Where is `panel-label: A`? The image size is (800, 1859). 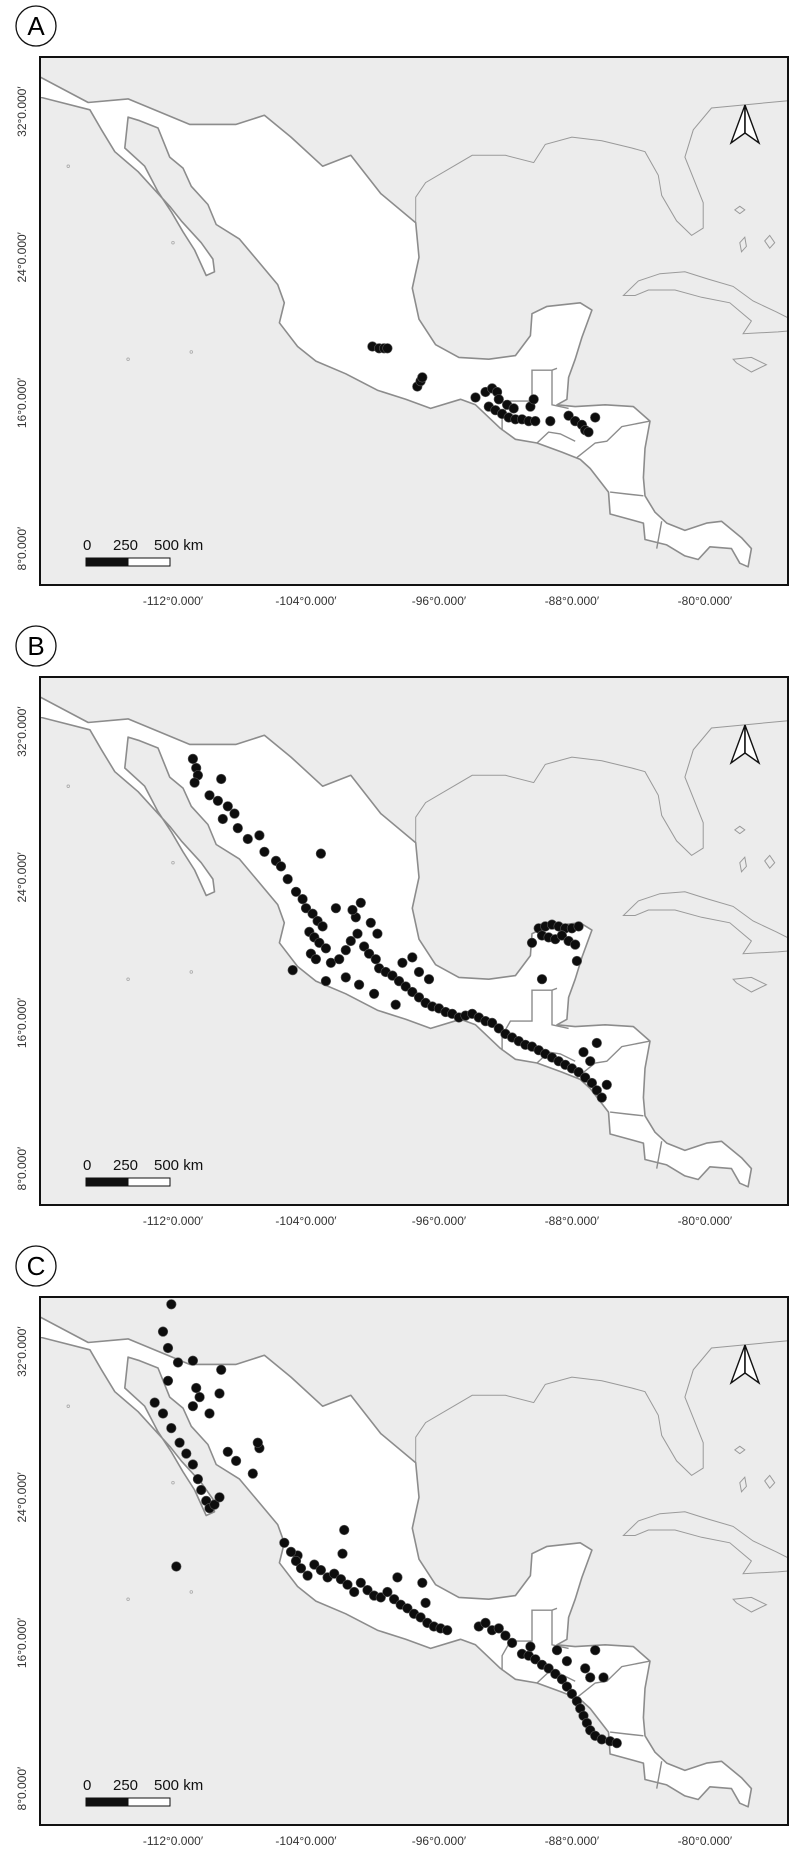
panel-label: A is located at coordinates (36, 26).